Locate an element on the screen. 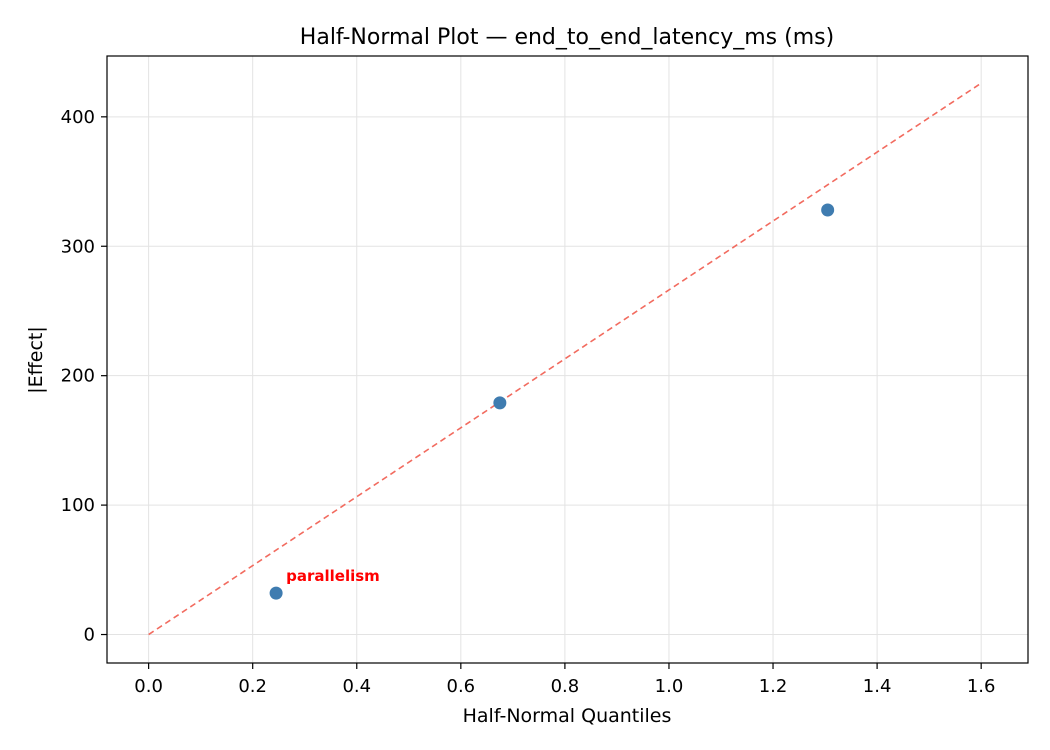 The width and height of the screenshot is (1050, 750). x-tick-label: 0.2 is located at coordinates (252, 686).